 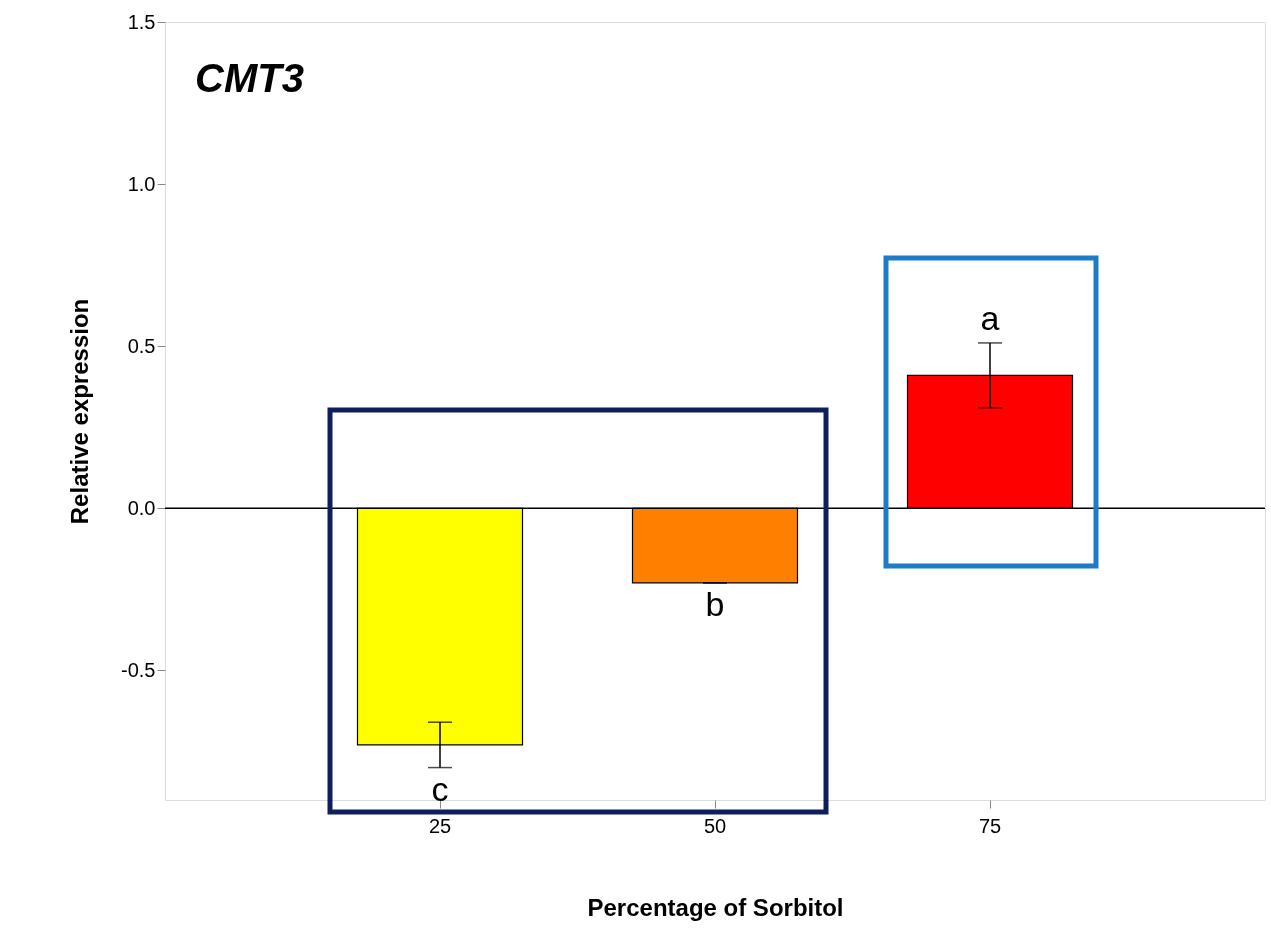 What do you see at coordinates (990, 825) in the screenshot?
I see `x-tick-label: 75` at bounding box center [990, 825].